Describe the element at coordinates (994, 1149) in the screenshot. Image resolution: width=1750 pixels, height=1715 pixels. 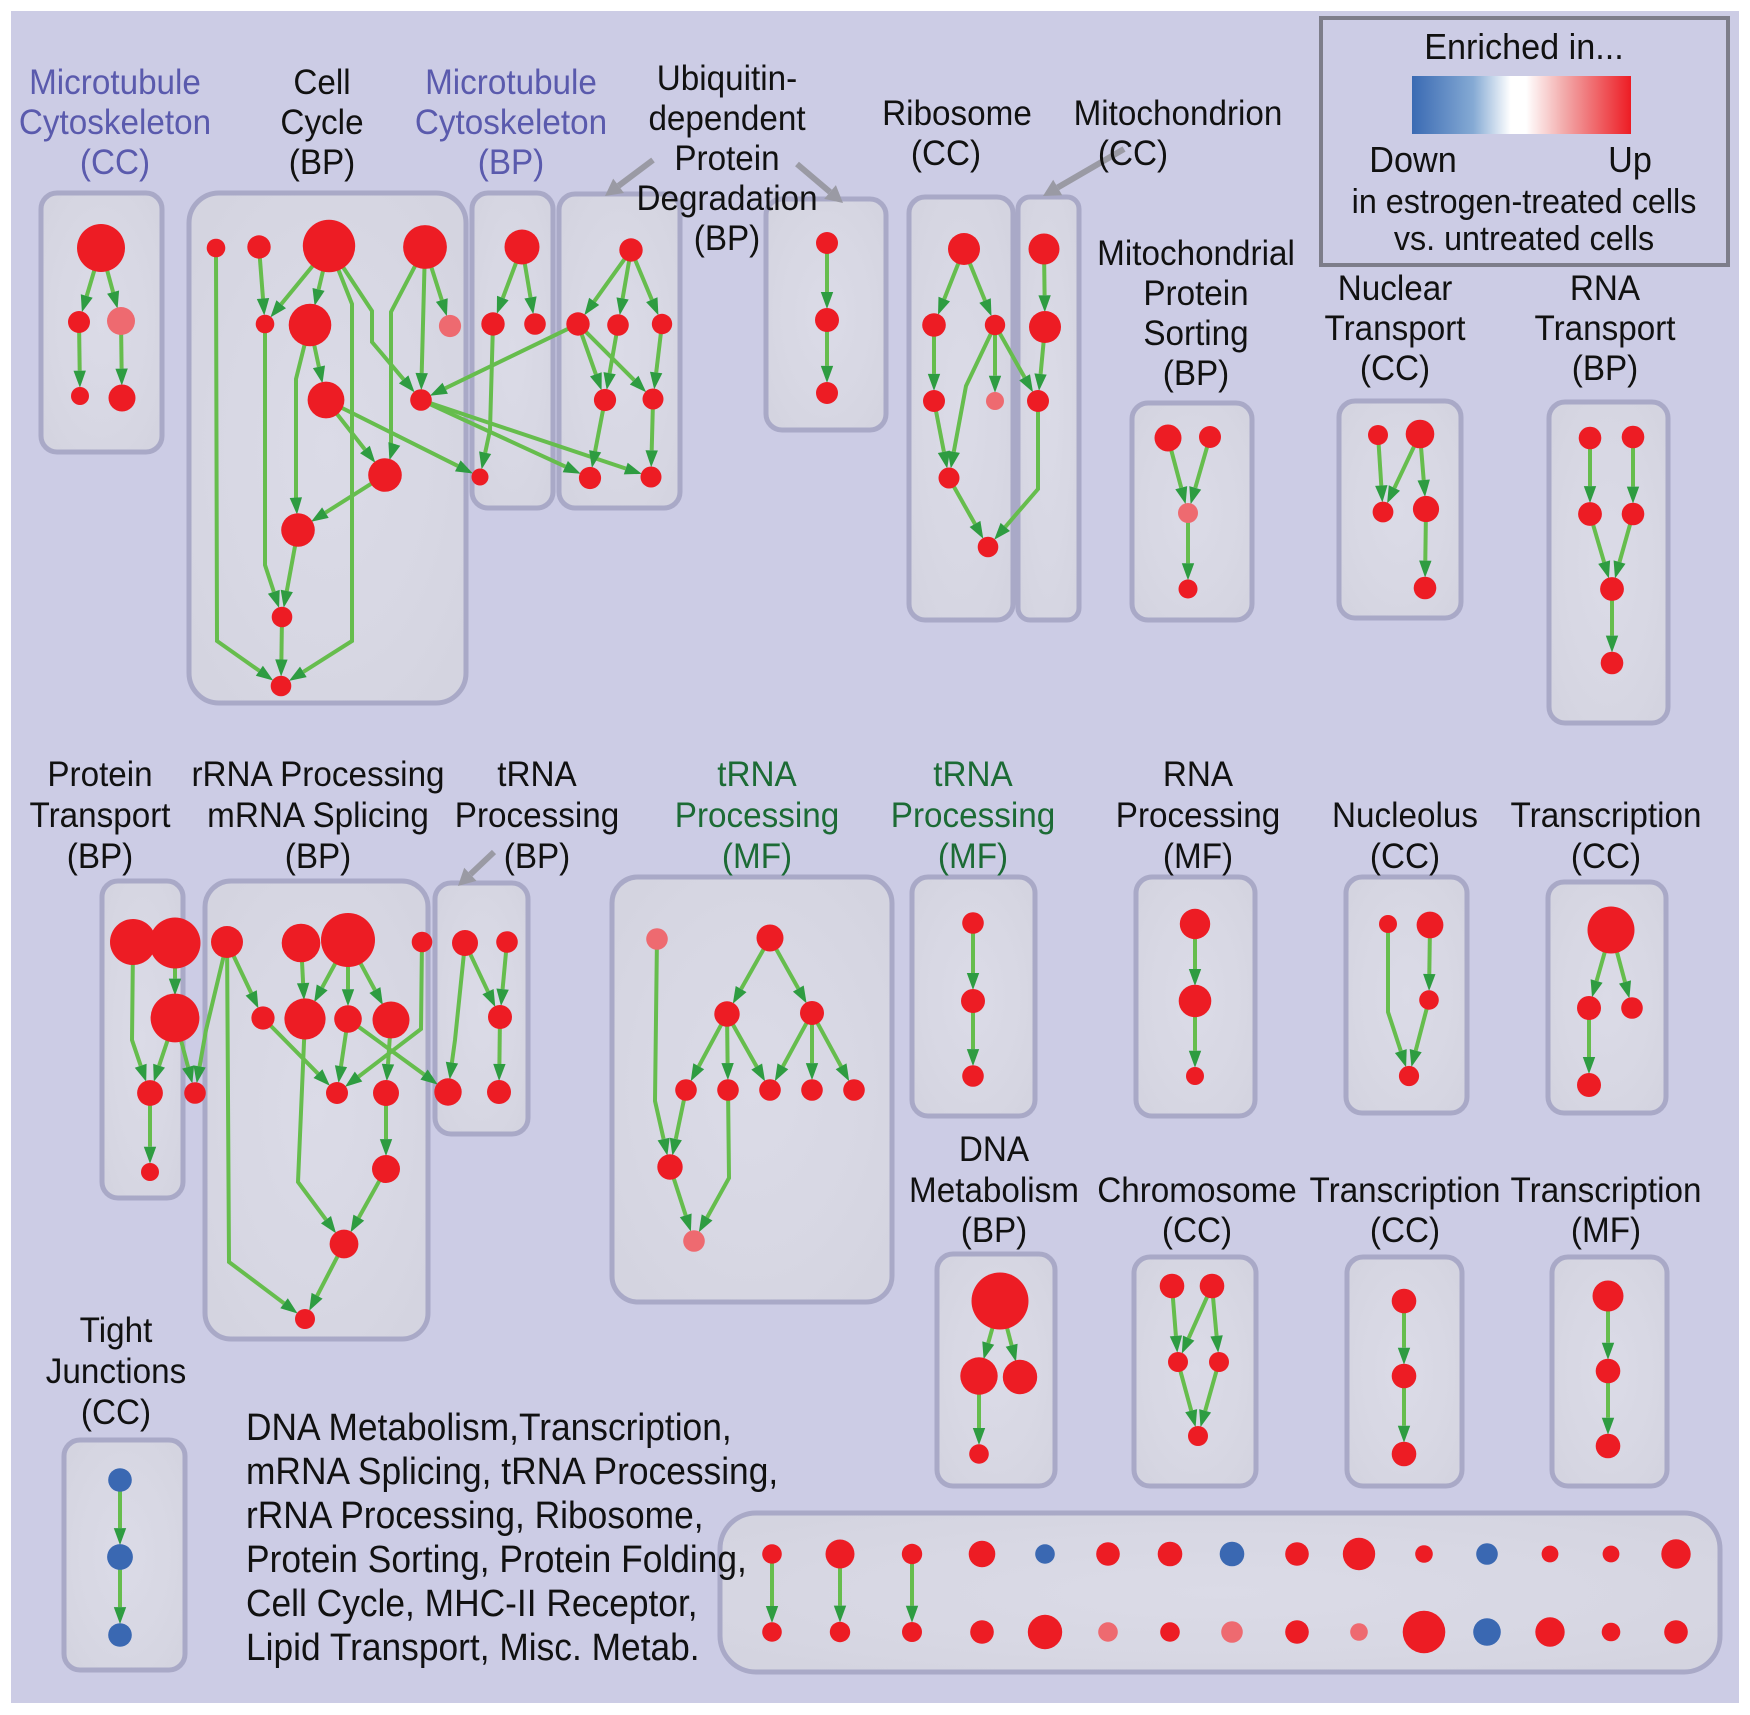
I see `svg-text: DNA` at that location.